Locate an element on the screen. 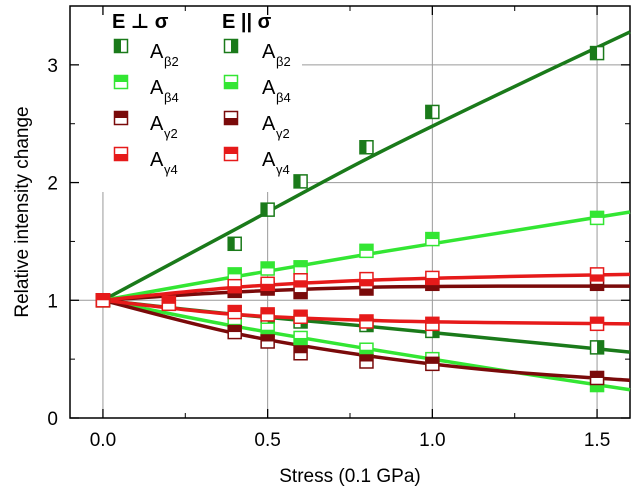 This screenshot has width=634, height=493. y-tick-label: 0 is located at coordinates (52, 419).